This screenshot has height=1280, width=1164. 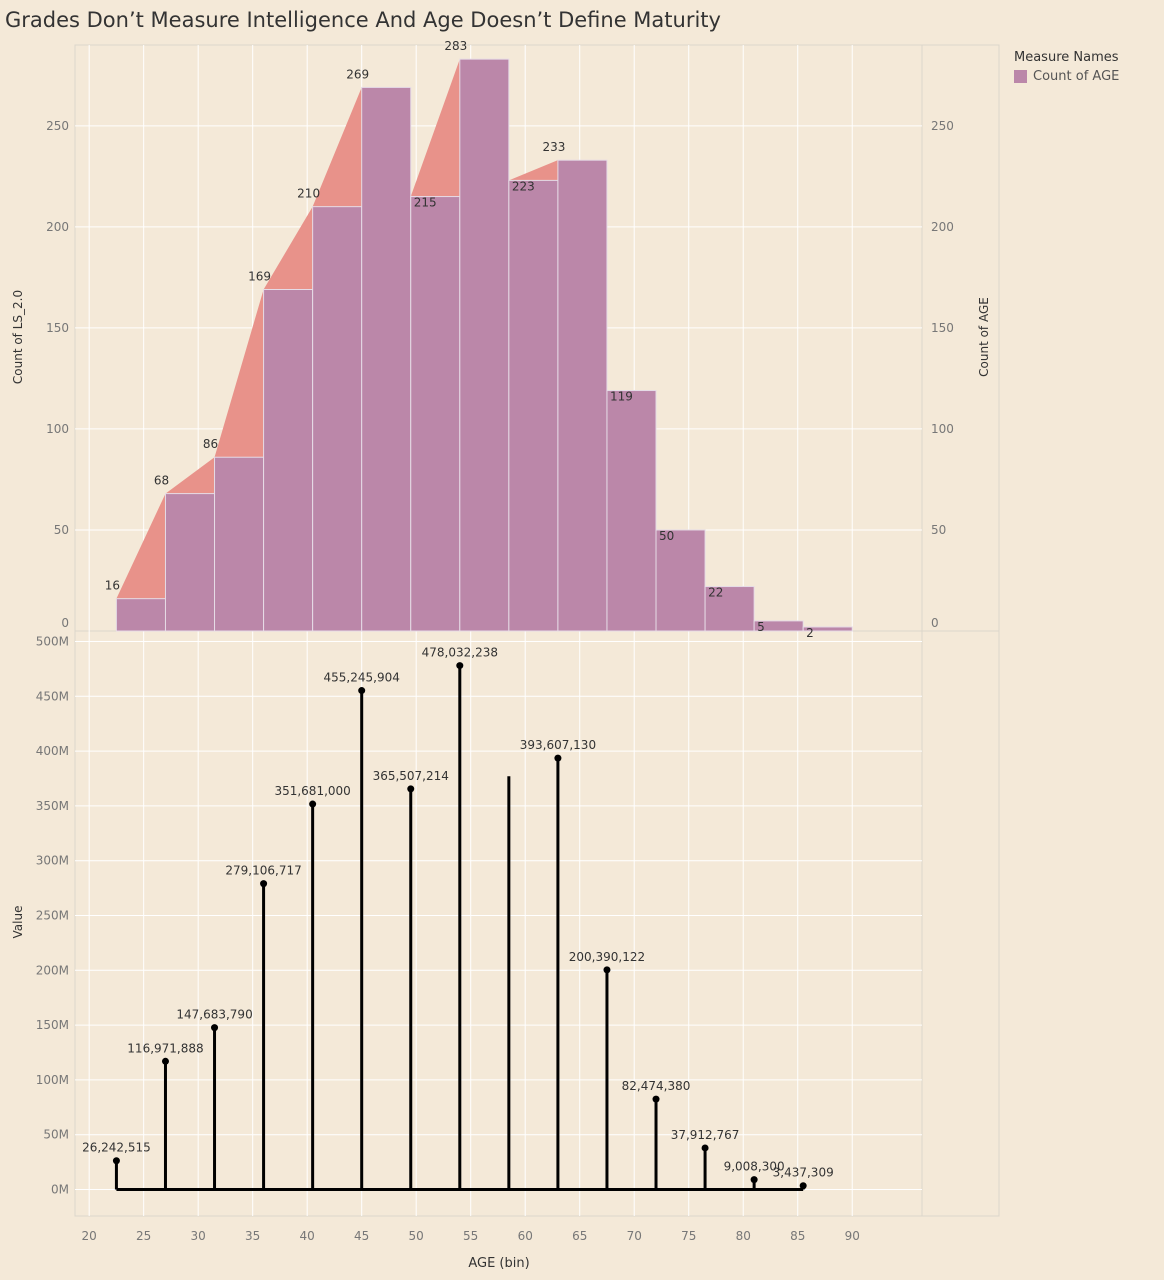 I want to click on x-tick-label: 50, so click(x=416, y=1236).